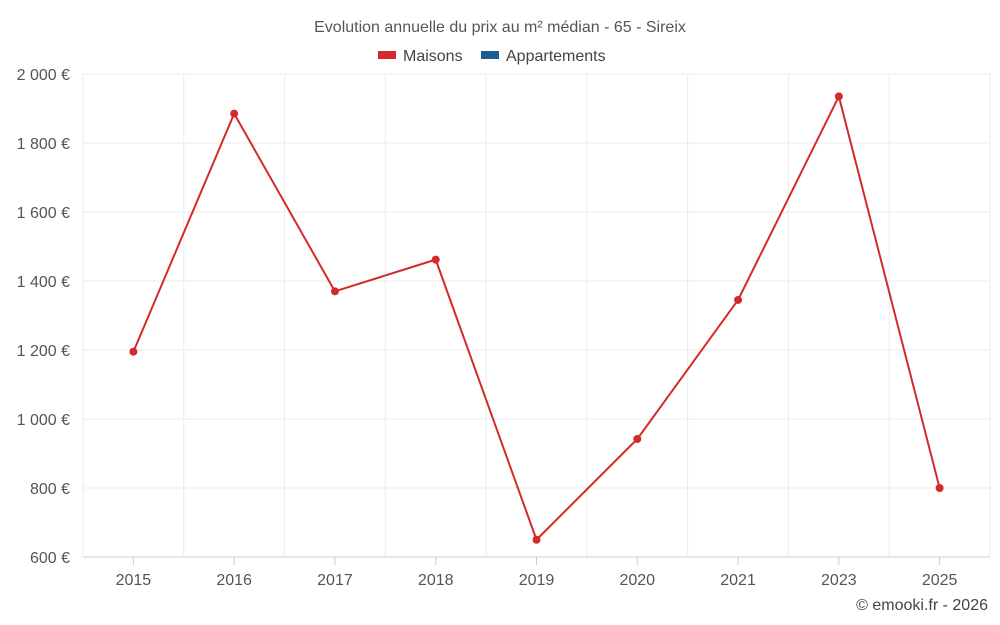 This screenshot has height=625, width=1000. I want to click on y-tick-label: 1 400 €, so click(43, 282).